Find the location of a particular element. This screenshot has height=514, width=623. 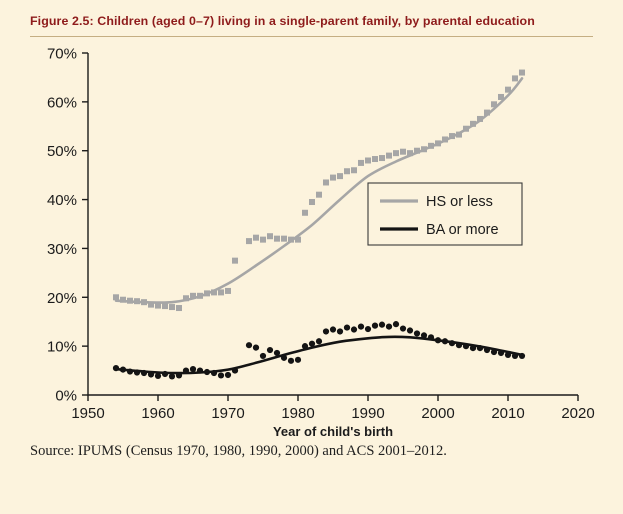

y-tick-label: 50% is located at coordinates (62, 151).